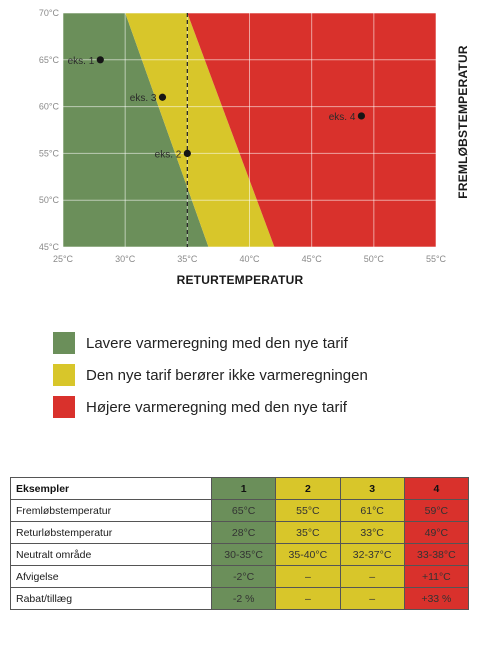 Image resolution: width=481 pixels, height=649 pixels. I want to click on x-tick-label: 45°C, so click(312, 259).